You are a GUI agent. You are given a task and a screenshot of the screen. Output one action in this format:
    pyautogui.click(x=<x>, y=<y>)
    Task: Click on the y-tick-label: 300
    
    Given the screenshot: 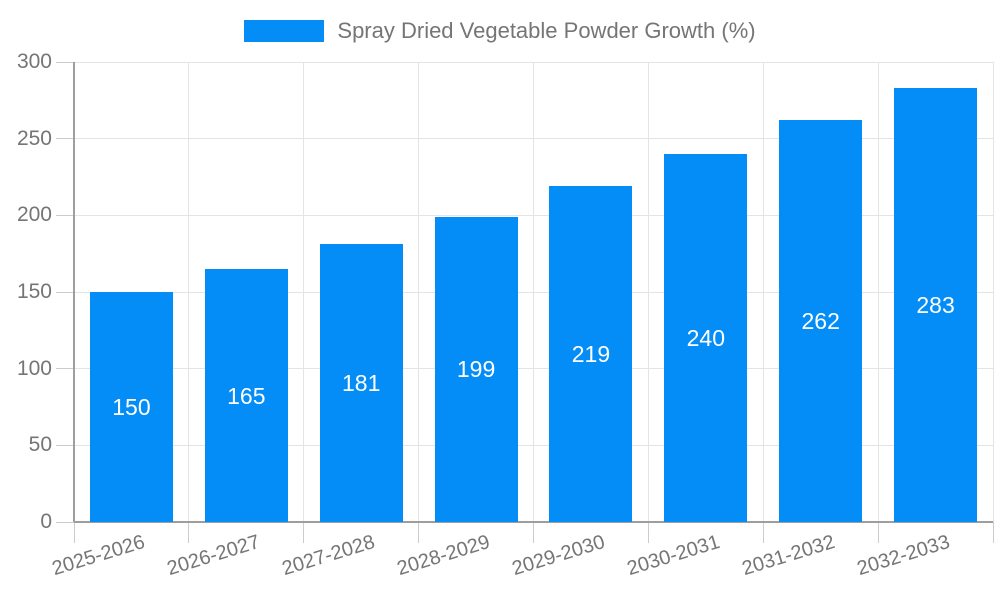 What is the action you would take?
    pyautogui.click(x=34, y=61)
    